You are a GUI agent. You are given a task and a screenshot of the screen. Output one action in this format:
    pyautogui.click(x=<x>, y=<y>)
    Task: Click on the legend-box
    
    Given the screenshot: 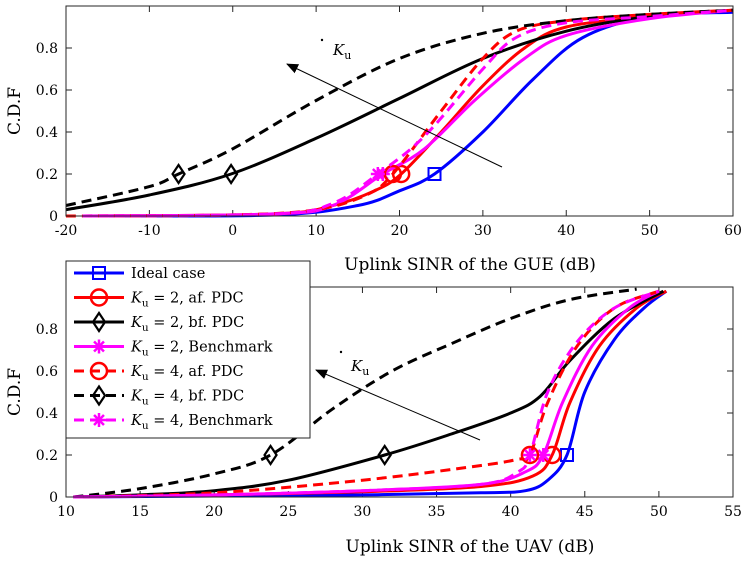 What is the action you would take?
    pyautogui.click(x=188, y=349)
    